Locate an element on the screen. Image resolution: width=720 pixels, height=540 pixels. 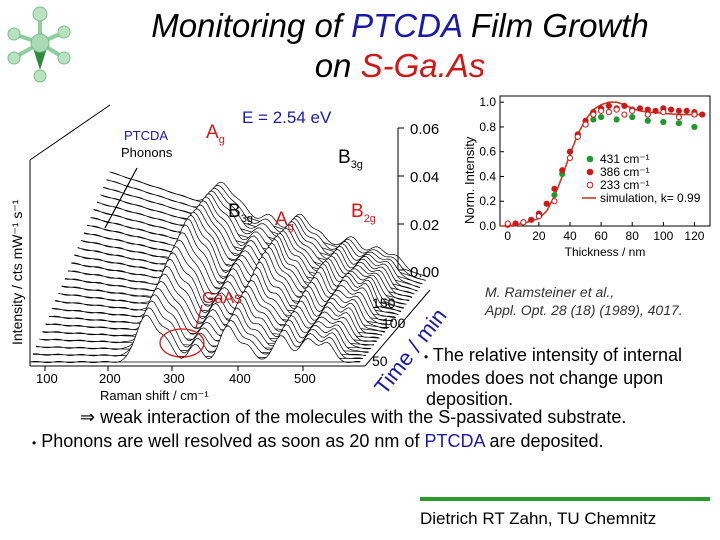
chart-x-label: Thickness / nm is located at coordinates (605, 252).